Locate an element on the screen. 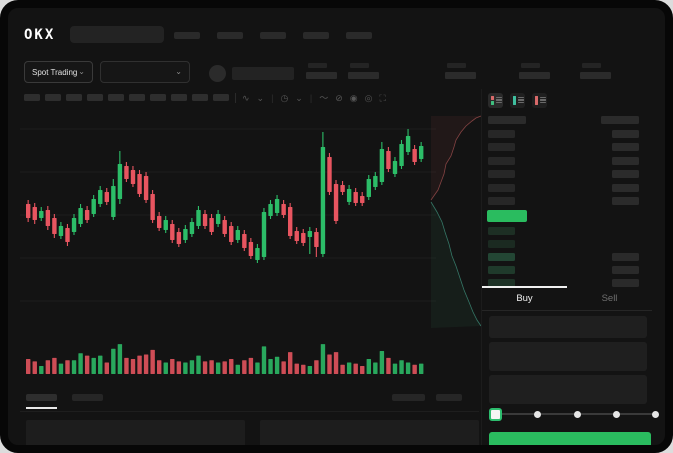 This screenshot has width=673, height=453. divider is located at coordinates (249, 411).